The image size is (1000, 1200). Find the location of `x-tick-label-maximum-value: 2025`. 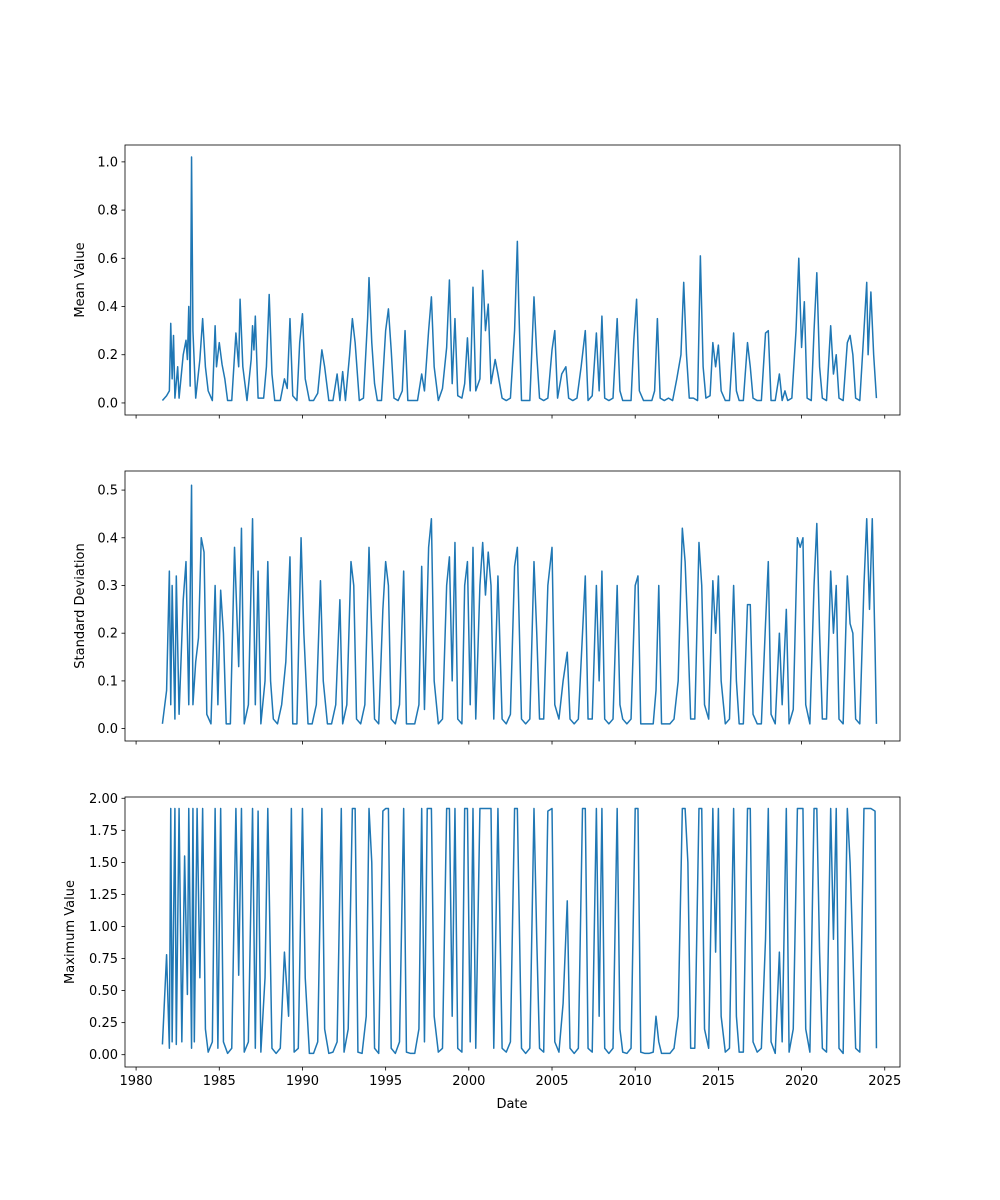

x-tick-label-maximum-value: 2025 is located at coordinates (884, 1081).